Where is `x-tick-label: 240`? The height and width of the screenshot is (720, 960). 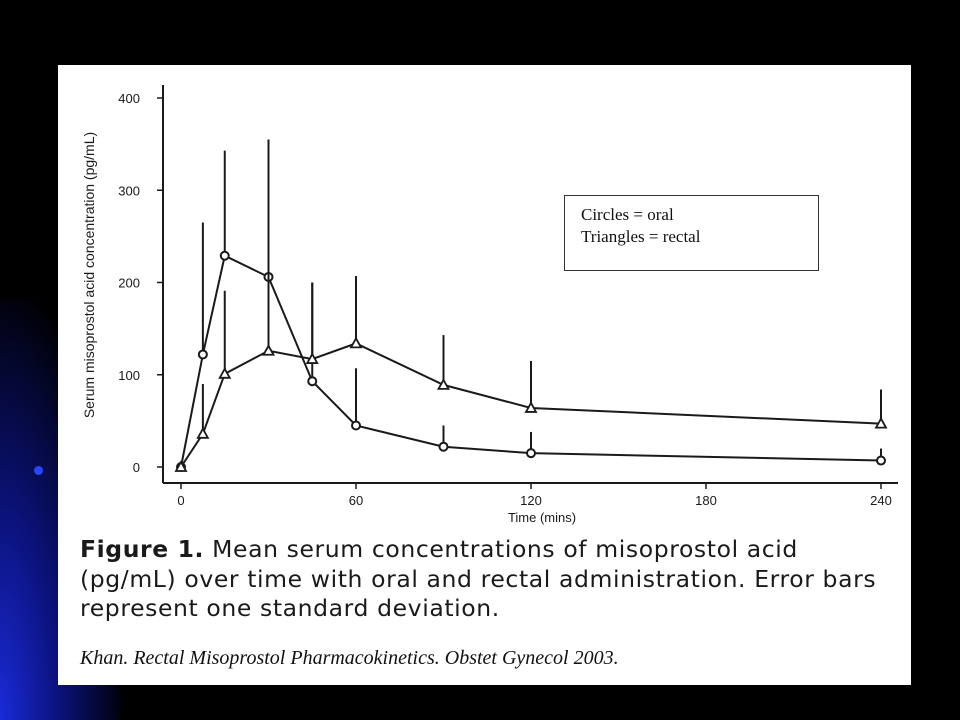 x-tick-label: 240 is located at coordinates (881, 500).